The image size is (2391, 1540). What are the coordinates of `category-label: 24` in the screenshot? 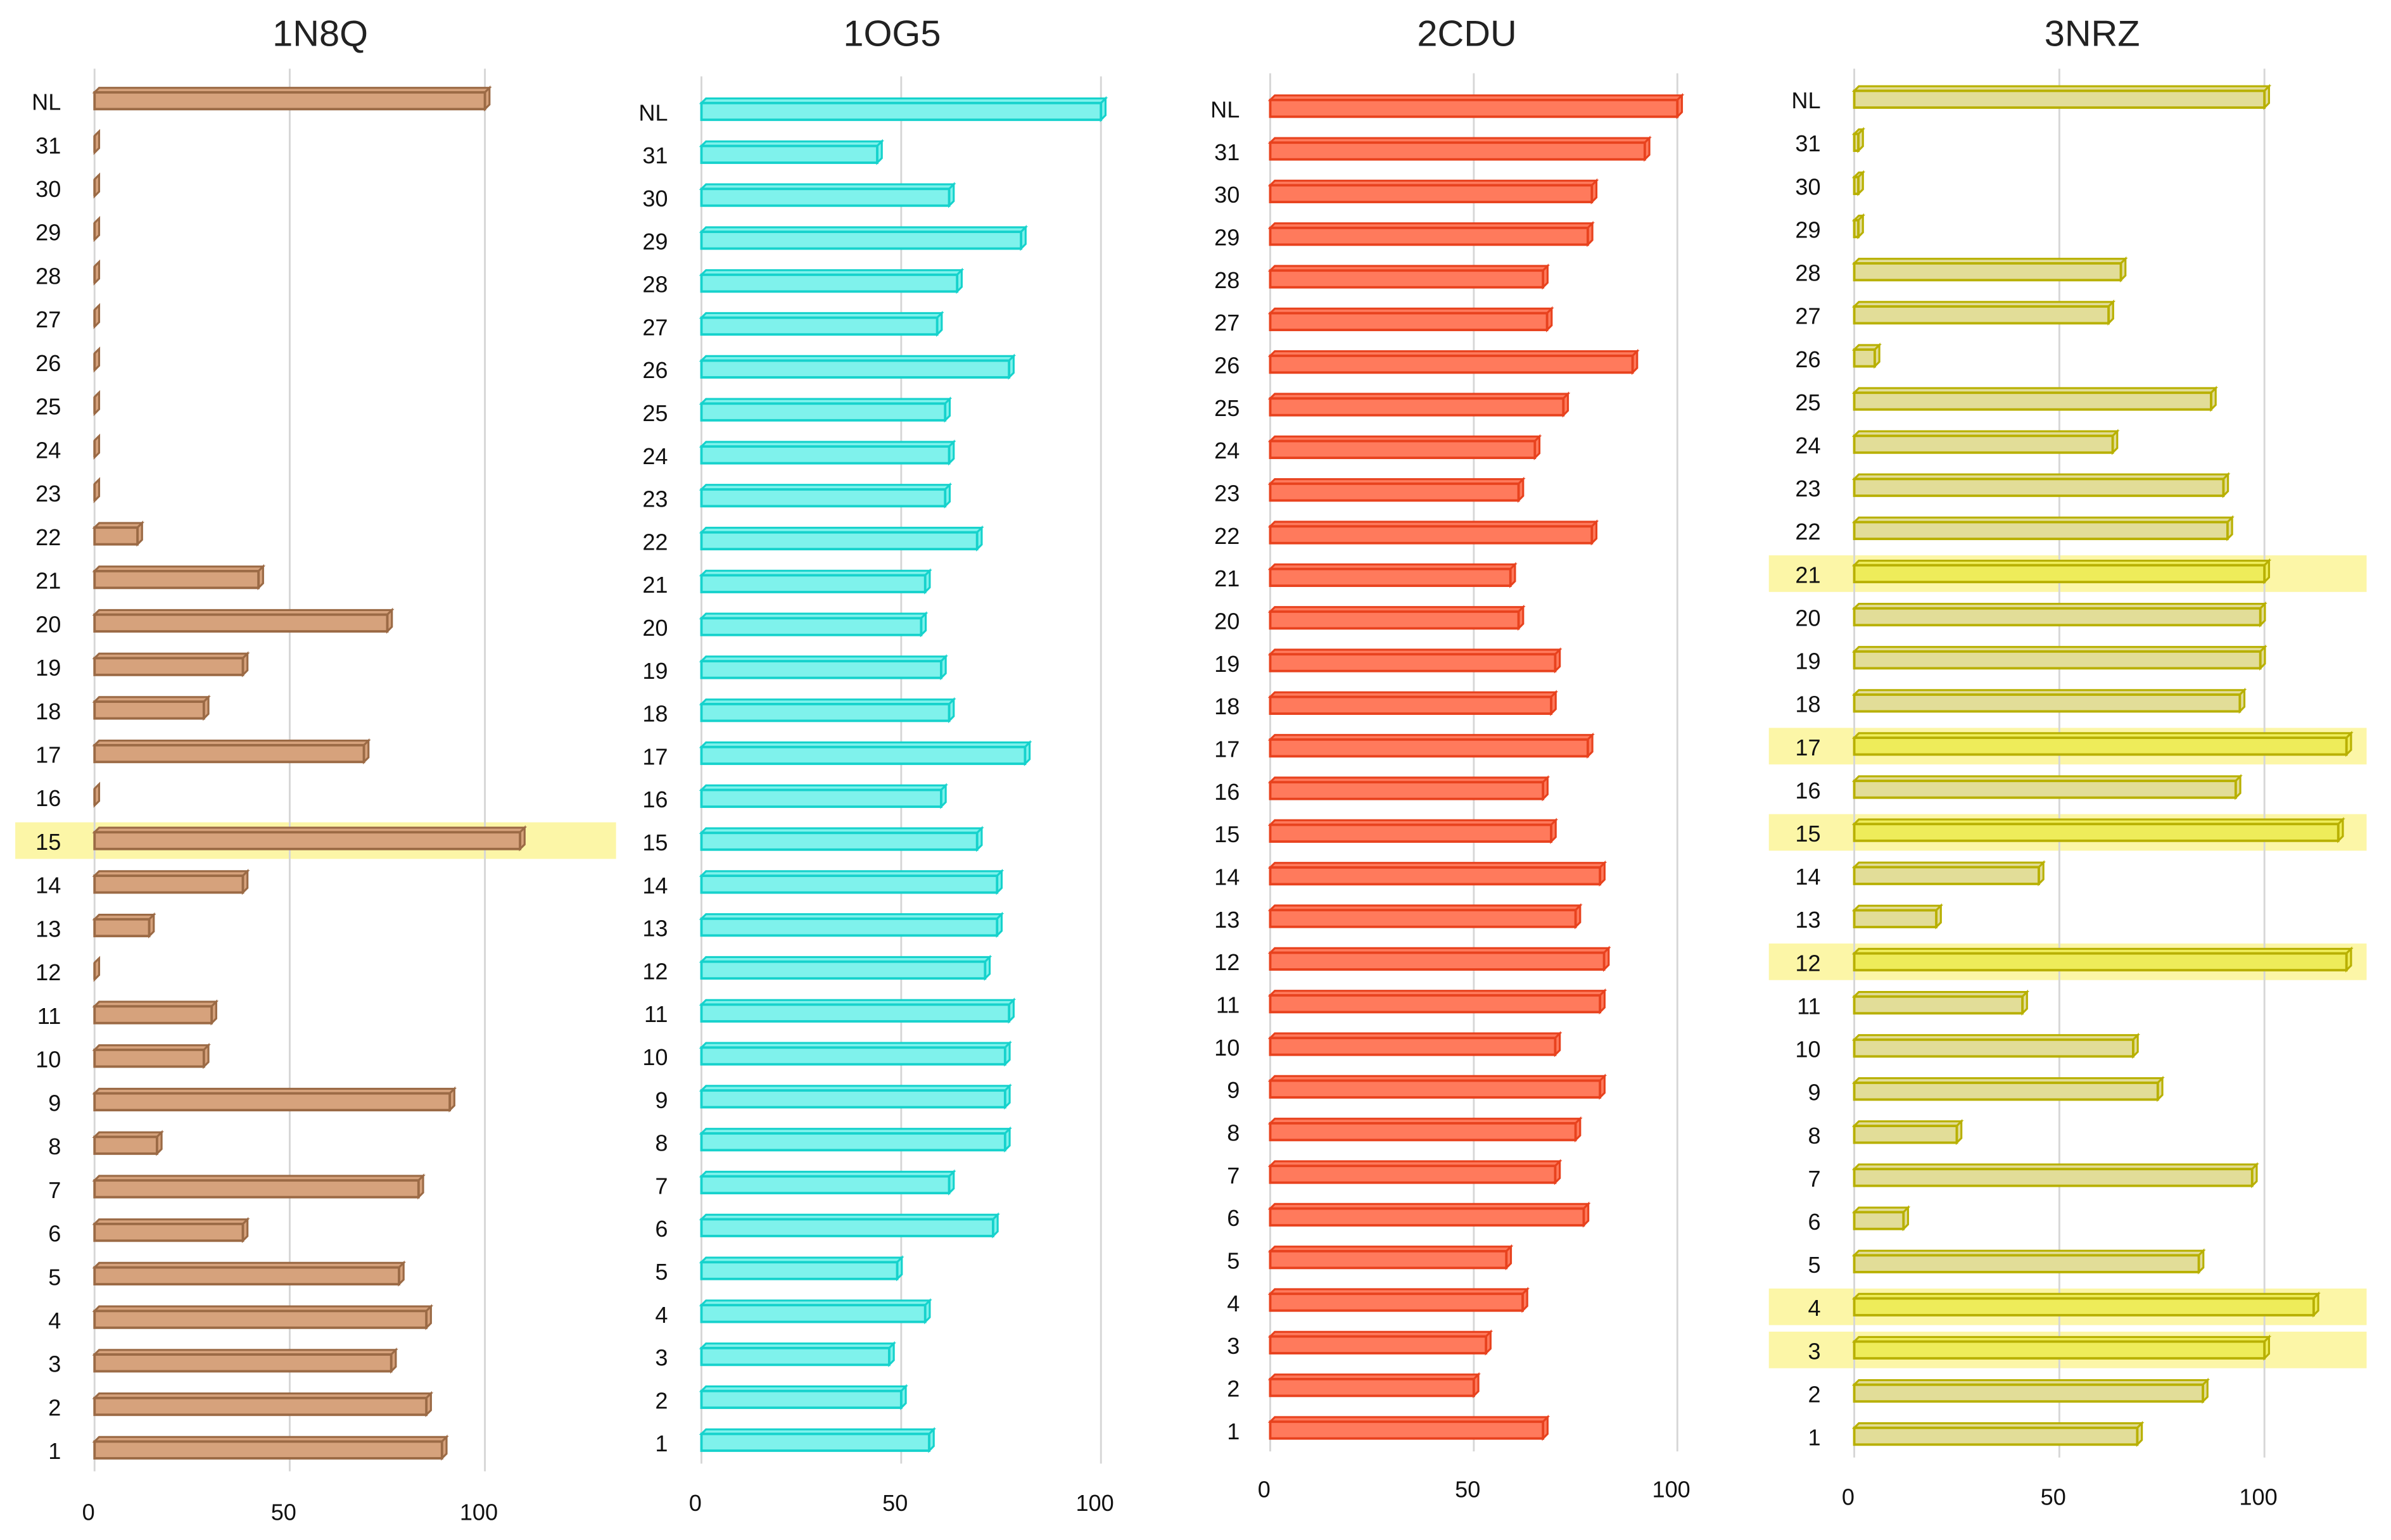 It's located at (1227, 451).